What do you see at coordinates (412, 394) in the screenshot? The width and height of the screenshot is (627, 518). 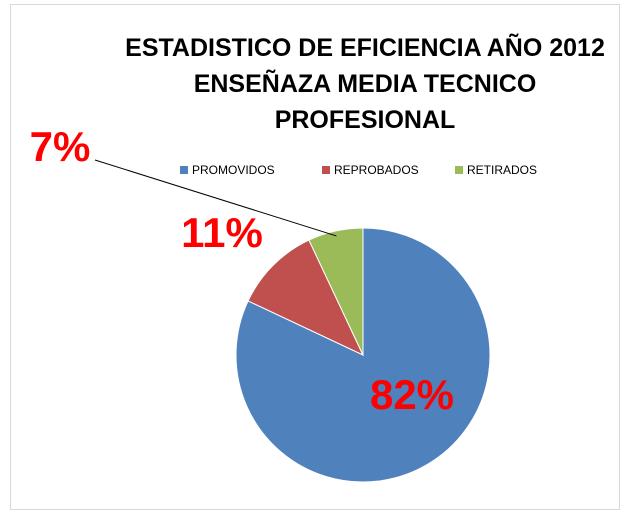 I see `data-label: 82%` at bounding box center [412, 394].